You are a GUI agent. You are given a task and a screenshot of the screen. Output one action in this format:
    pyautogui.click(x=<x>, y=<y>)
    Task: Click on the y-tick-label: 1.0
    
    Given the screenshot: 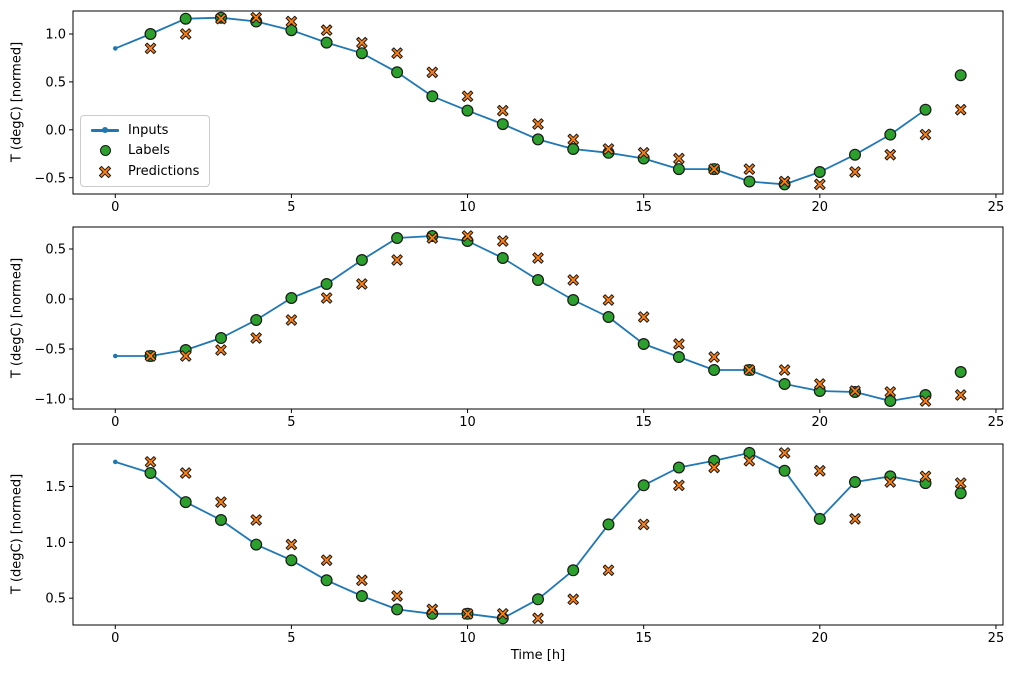 What is the action you would take?
    pyautogui.click(x=55, y=35)
    